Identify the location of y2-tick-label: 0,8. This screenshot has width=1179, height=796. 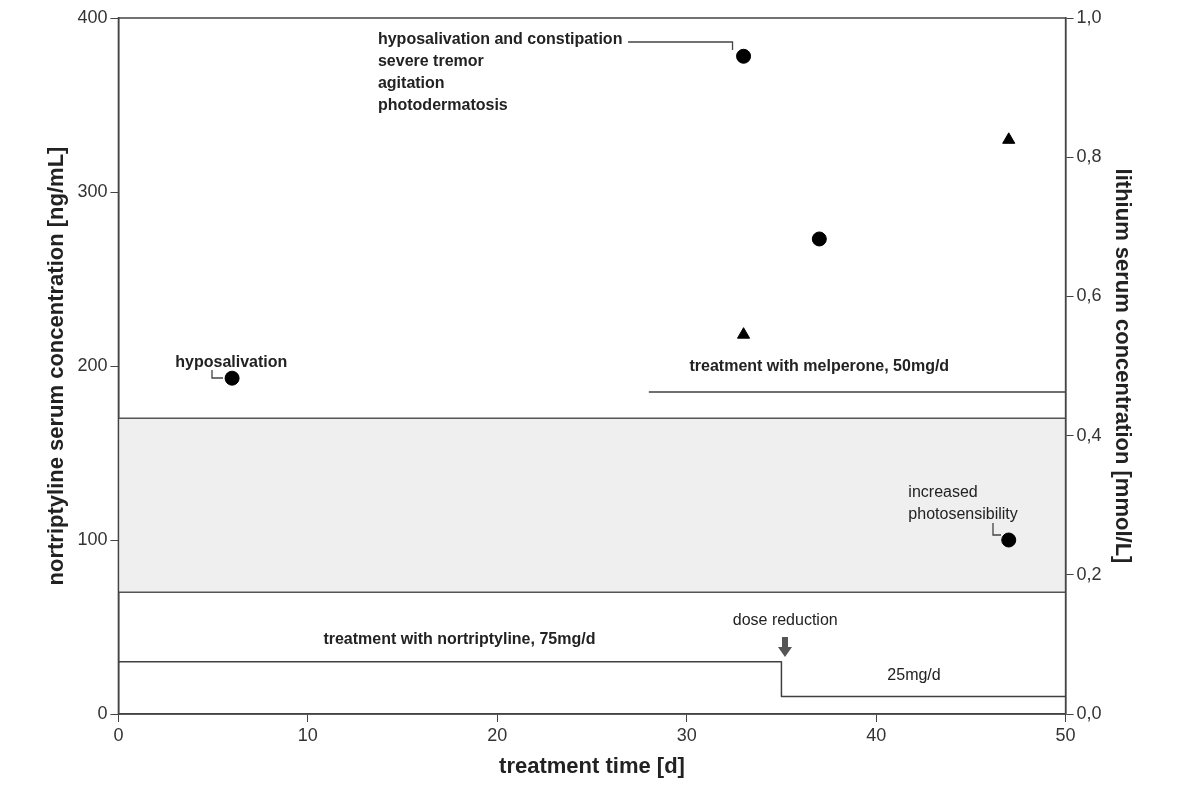
(1089, 156).